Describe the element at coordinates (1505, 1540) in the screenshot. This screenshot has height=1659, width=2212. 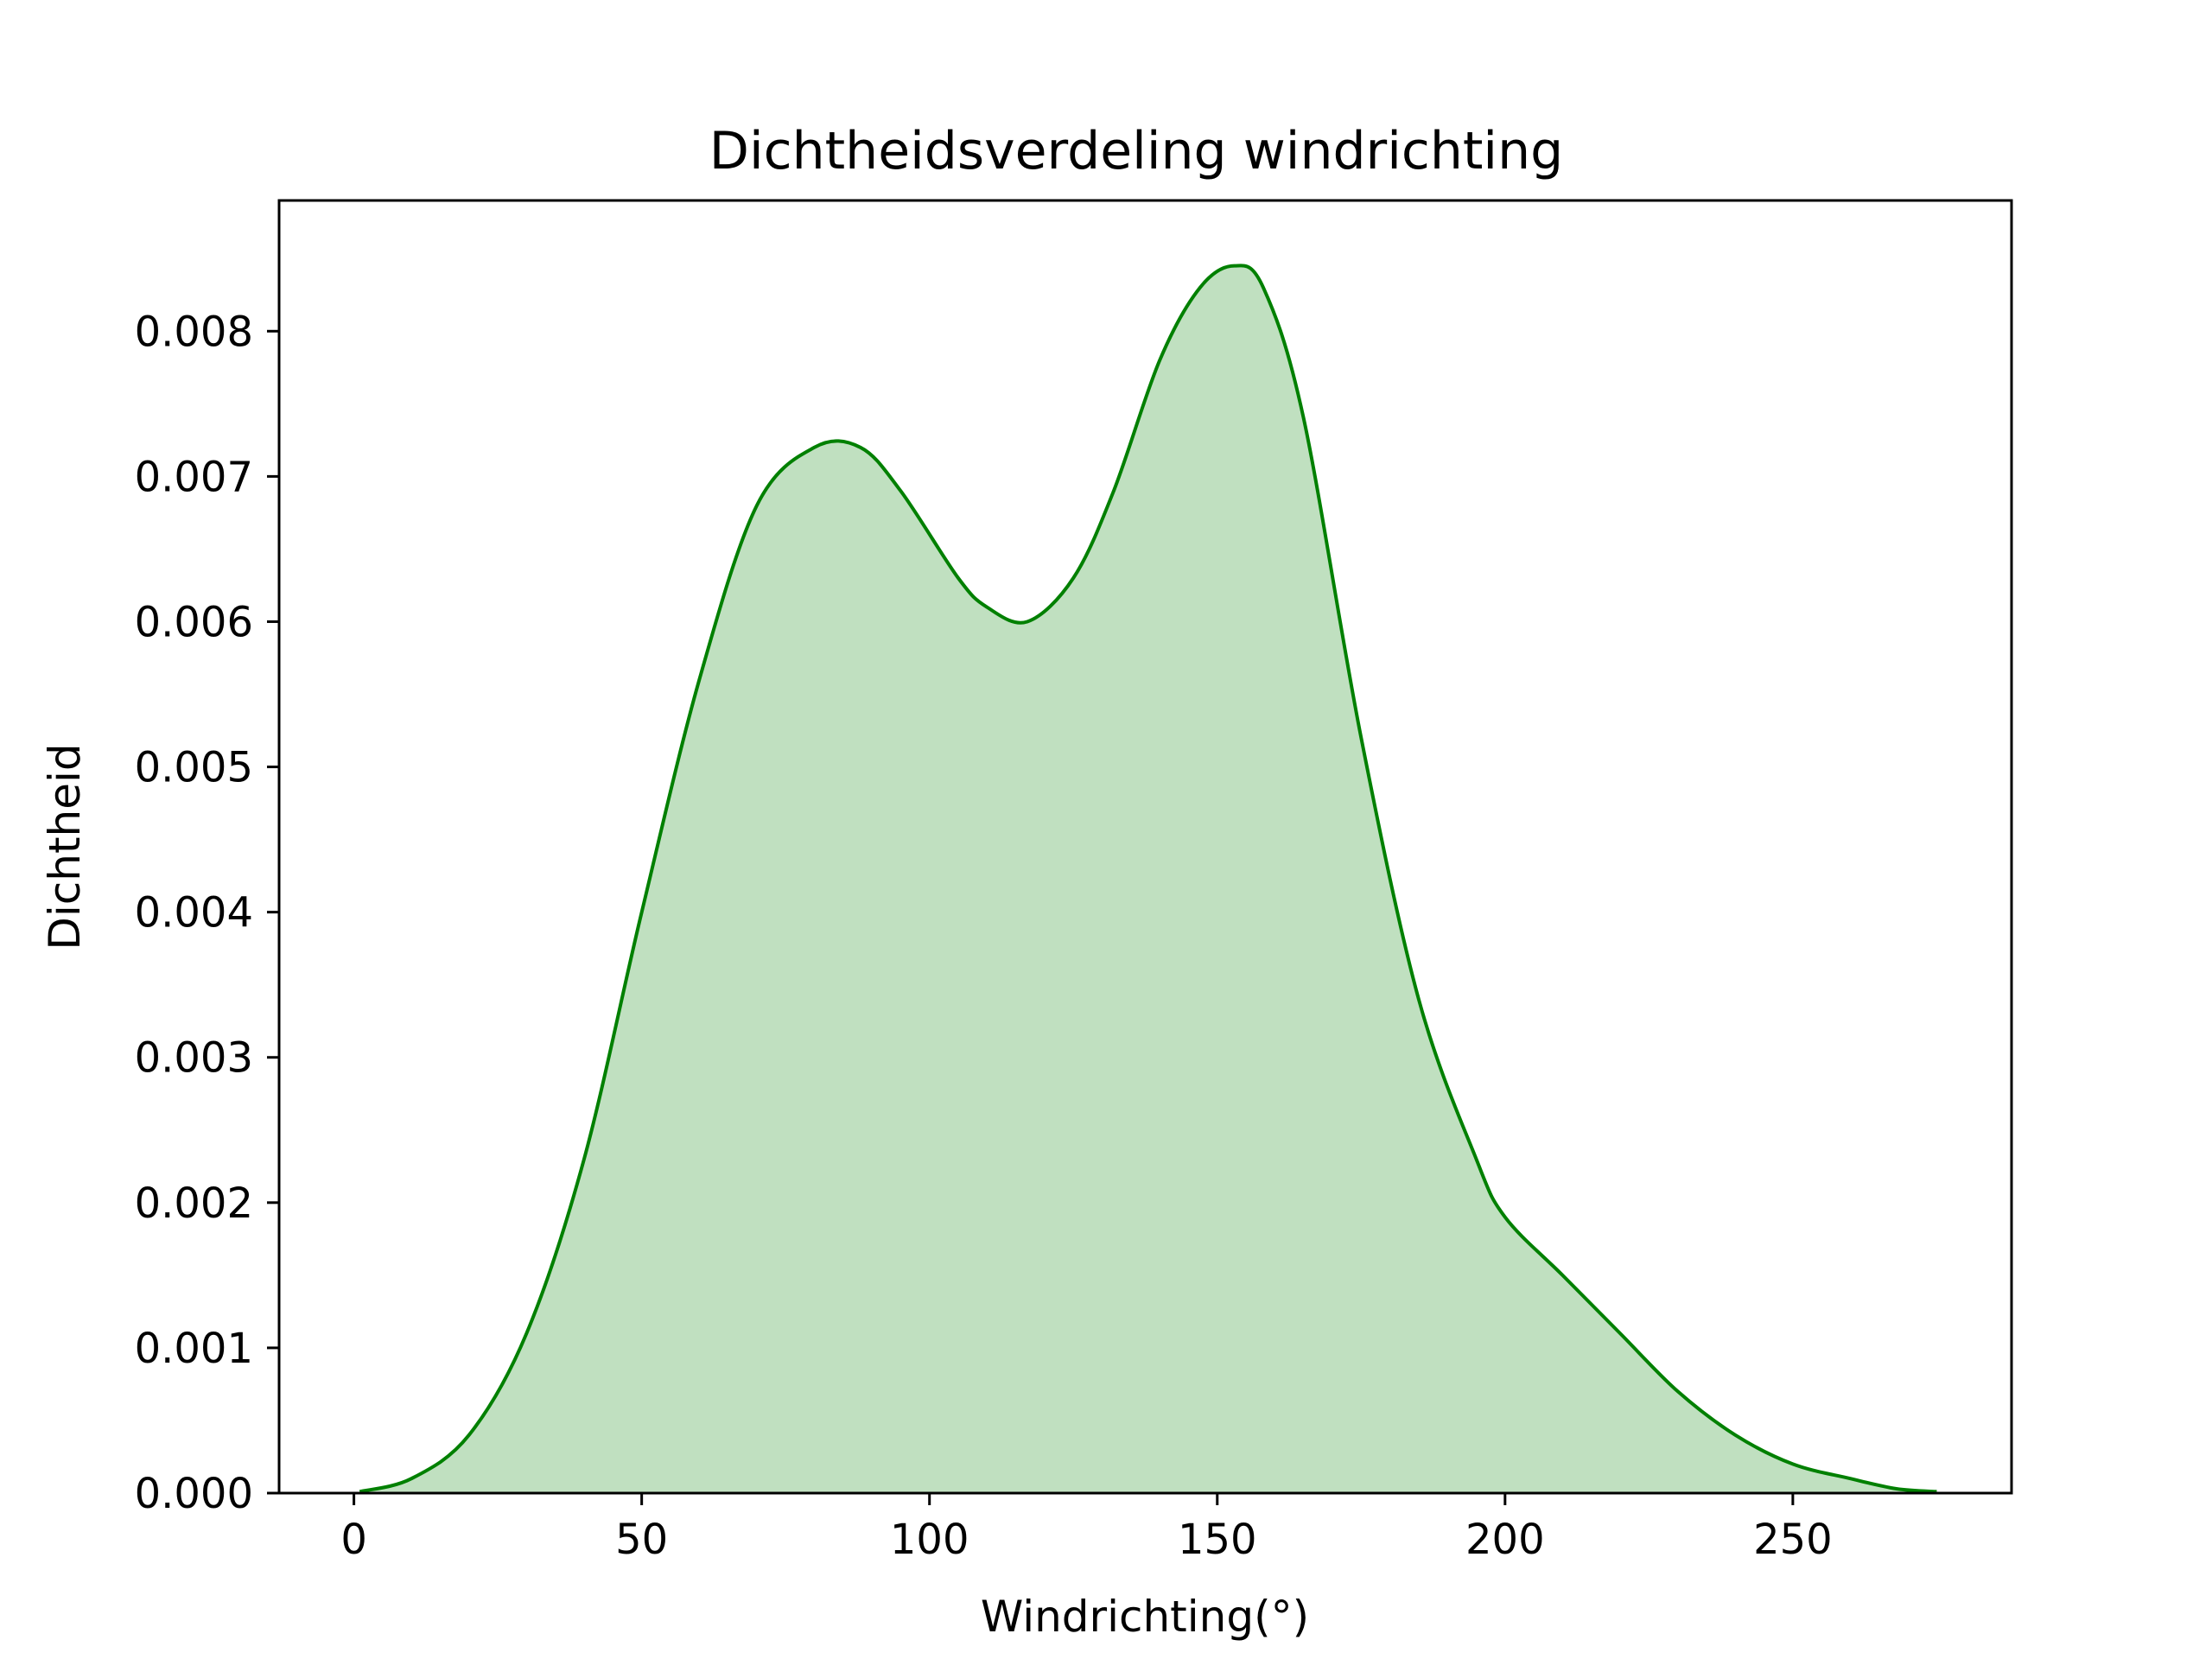
I see `x-tick-label: 200` at that location.